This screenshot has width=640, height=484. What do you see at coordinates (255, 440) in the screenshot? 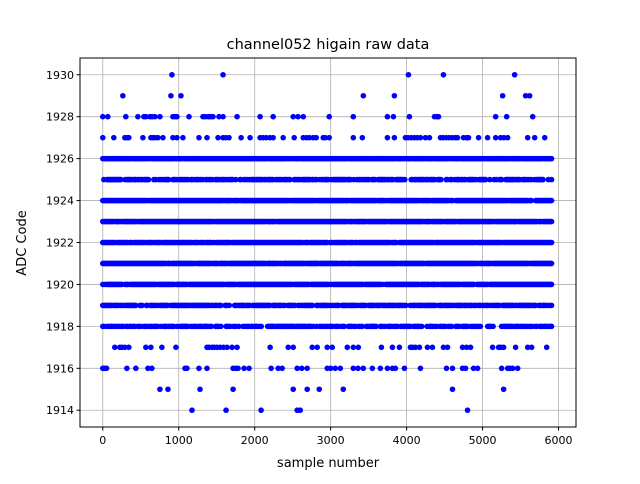
I see `x-tick-label: 2000` at bounding box center [255, 440].